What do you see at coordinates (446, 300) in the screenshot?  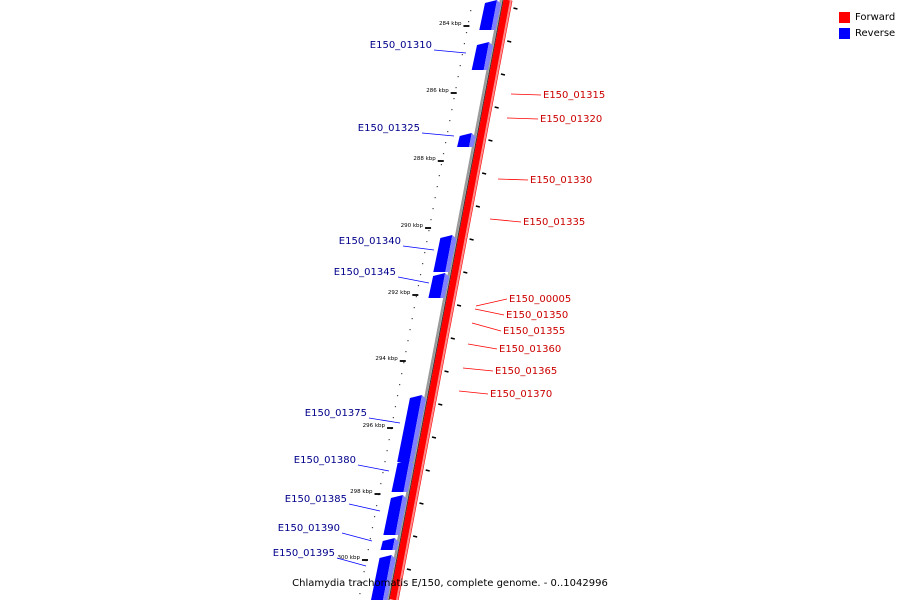 I see `backbone-edge` at bounding box center [446, 300].